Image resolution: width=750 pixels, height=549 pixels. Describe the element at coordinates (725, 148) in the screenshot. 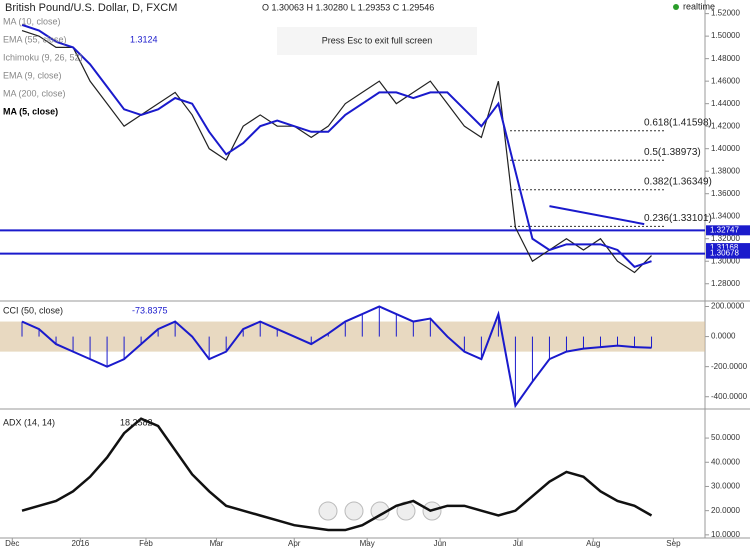

I see `y-tick-label: 1.40000` at that location.